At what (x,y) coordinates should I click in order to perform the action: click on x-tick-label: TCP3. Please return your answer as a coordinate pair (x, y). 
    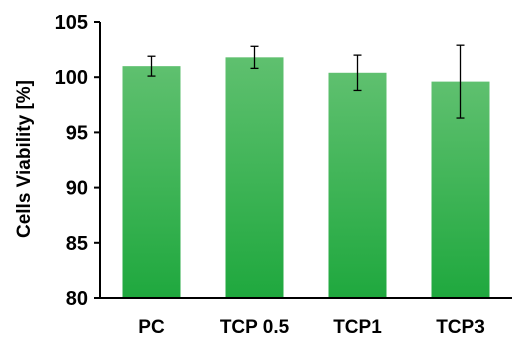
    Looking at the image, I should click on (460, 327).